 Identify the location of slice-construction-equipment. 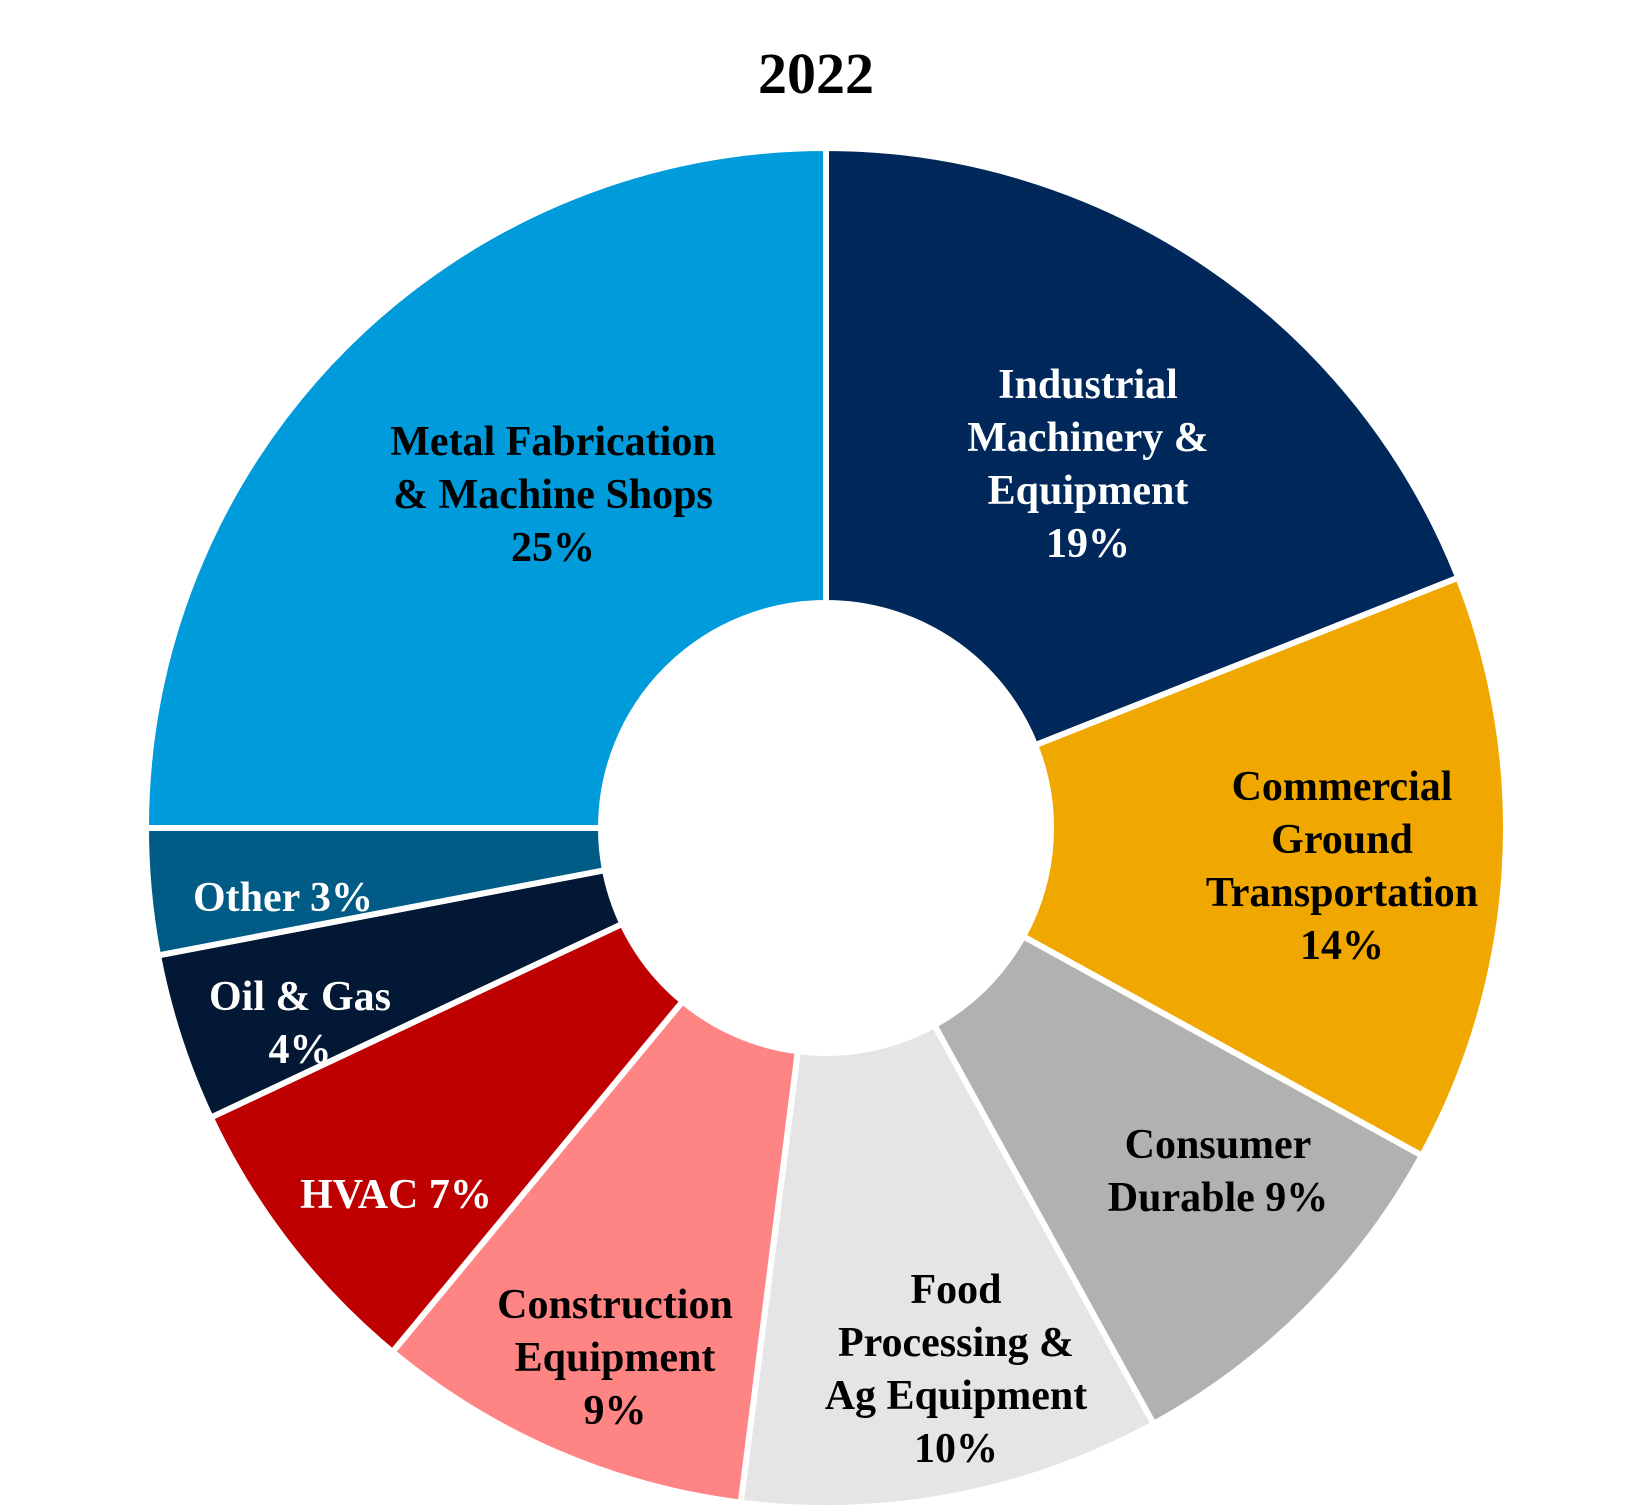
(595, 1251).